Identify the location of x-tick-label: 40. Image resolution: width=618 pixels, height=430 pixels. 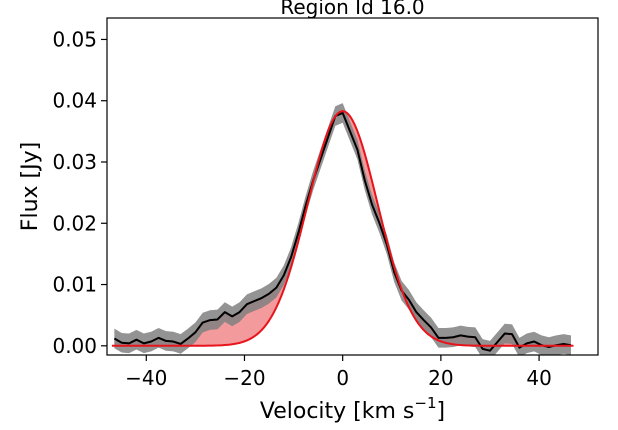
(538, 378).